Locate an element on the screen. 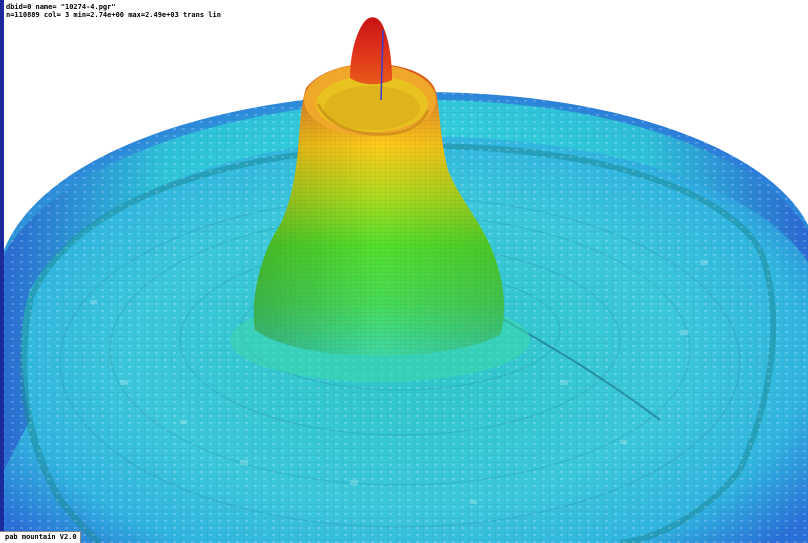 Image resolution: width=808 pixels, height=543 pixels. dataset-info-line: dbid=0 name= "10274-4.pgr" is located at coordinates (61, 7).